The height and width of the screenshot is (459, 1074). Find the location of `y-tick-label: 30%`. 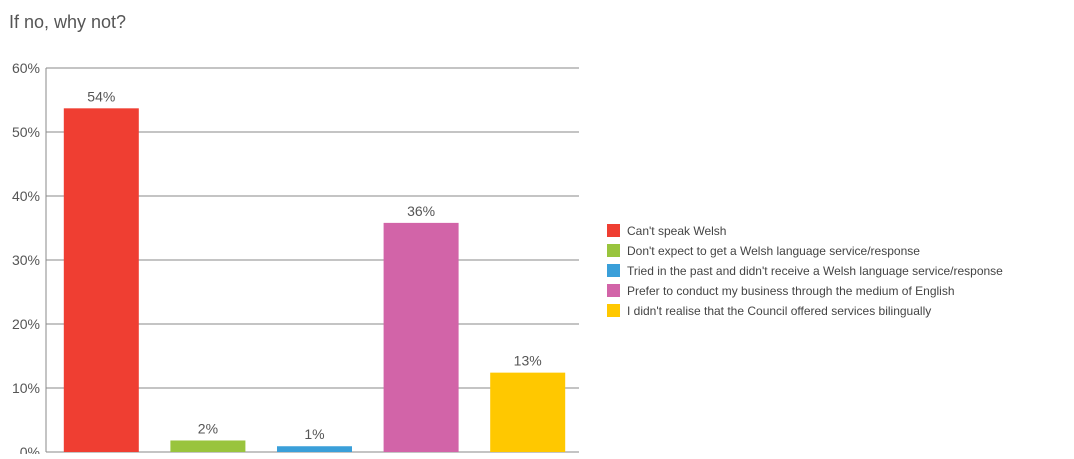

y-tick-label: 30% is located at coordinates (26, 260).